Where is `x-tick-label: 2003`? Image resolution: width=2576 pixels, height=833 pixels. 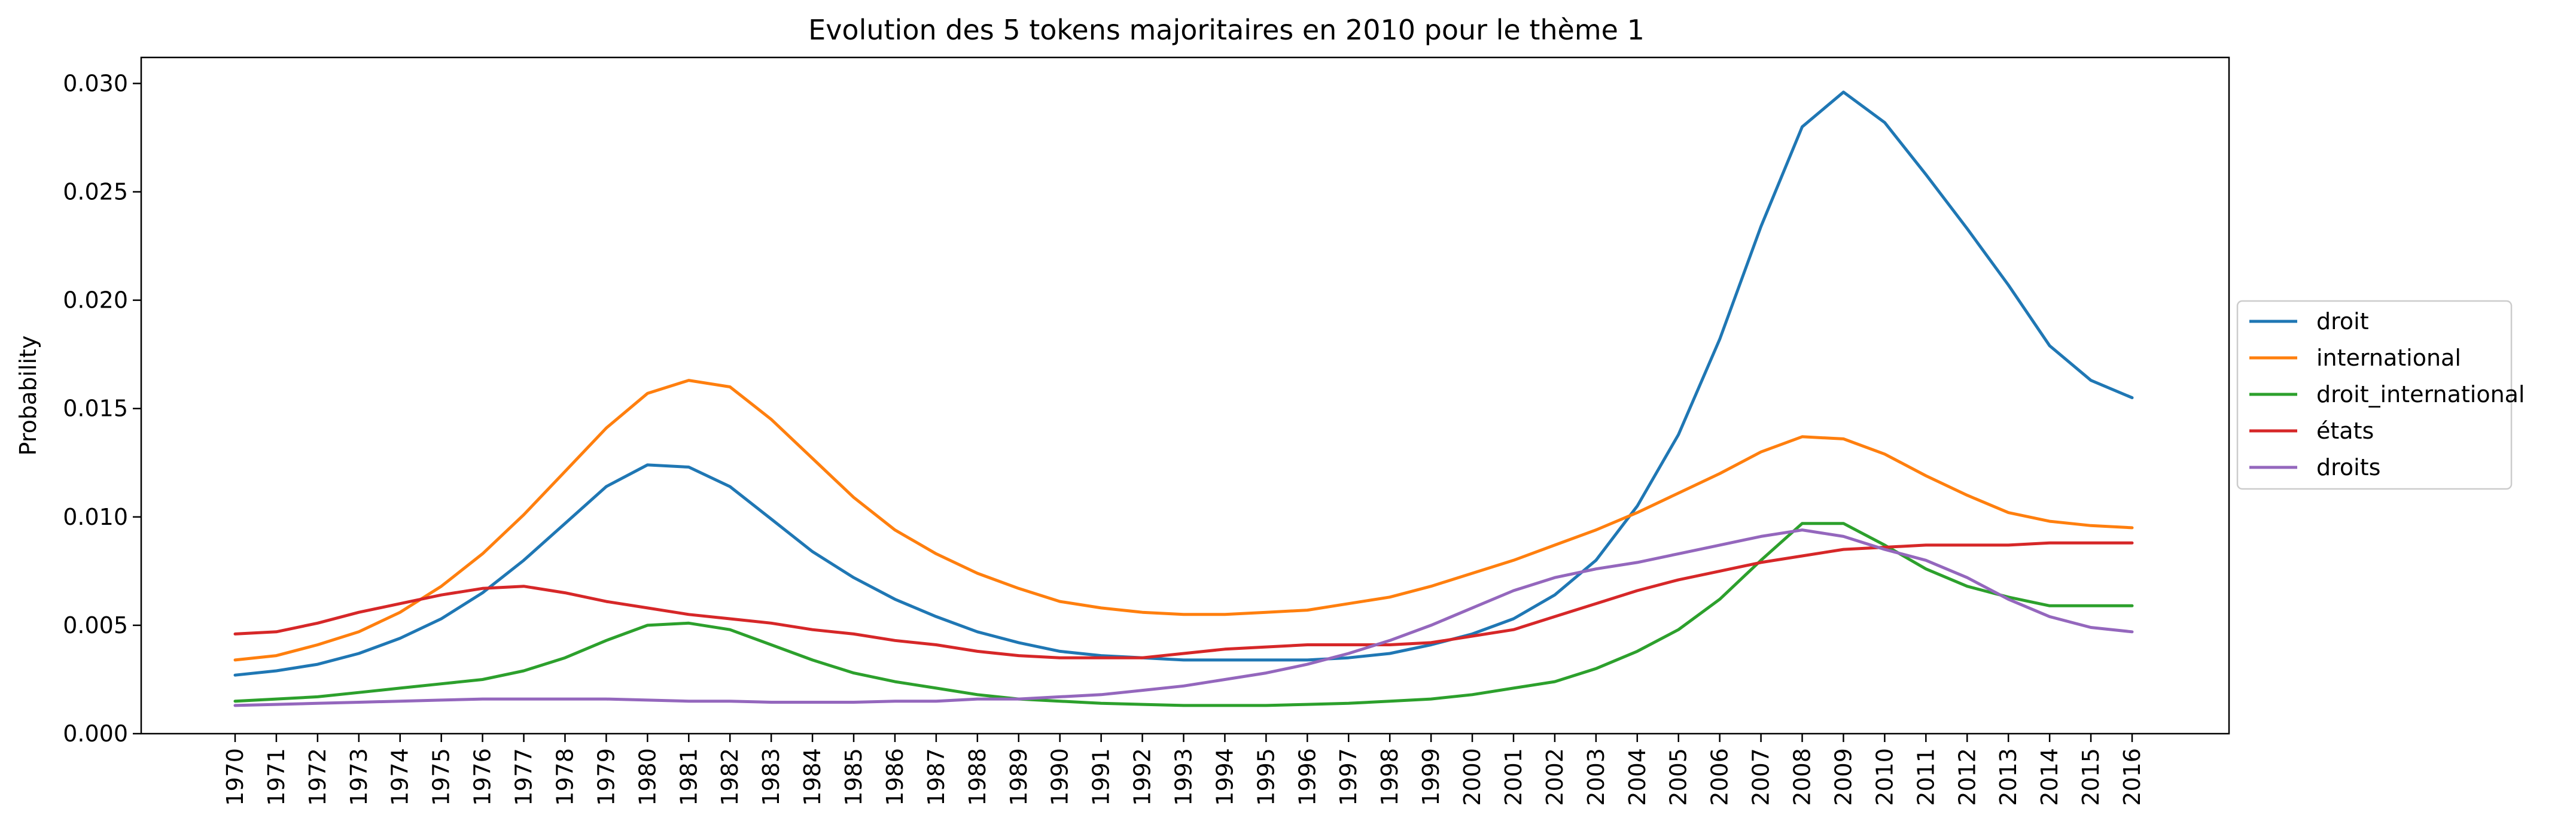
x-tick-label: 2003 is located at coordinates (1596, 777).